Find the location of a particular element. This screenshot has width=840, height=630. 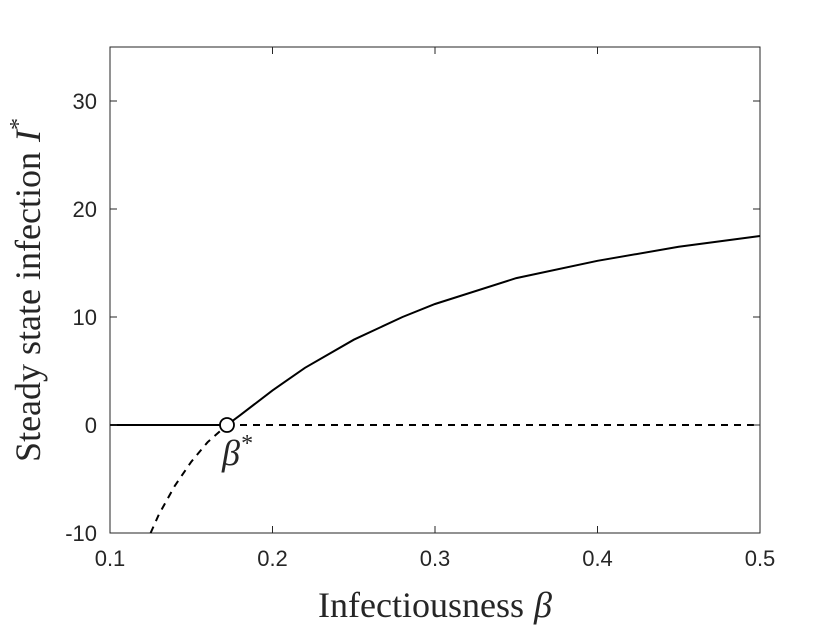

beta-star-superscript: * is located at coordinates (246, 444).